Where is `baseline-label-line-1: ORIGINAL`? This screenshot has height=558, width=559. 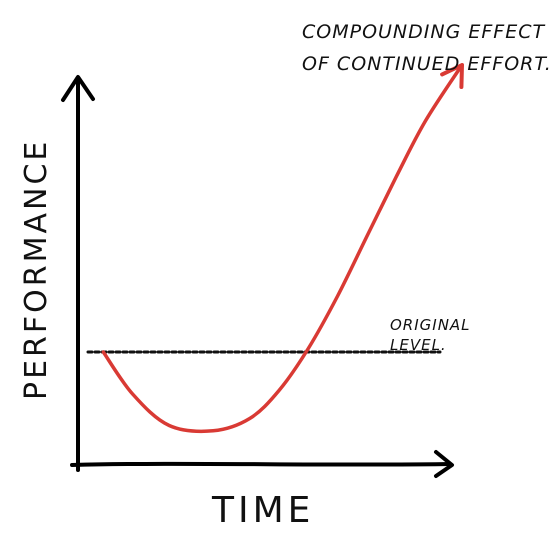 baseline-label-line-1: ORIGINAL is located at coordinates (430, 325).